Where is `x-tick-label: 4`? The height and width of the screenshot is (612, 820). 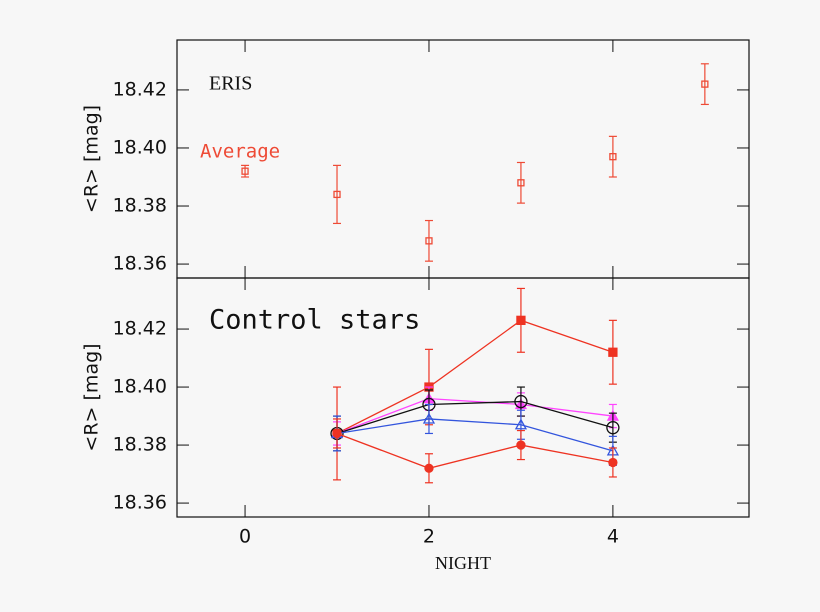 x-tick-label: 4 is located at coordinates (613, 537).